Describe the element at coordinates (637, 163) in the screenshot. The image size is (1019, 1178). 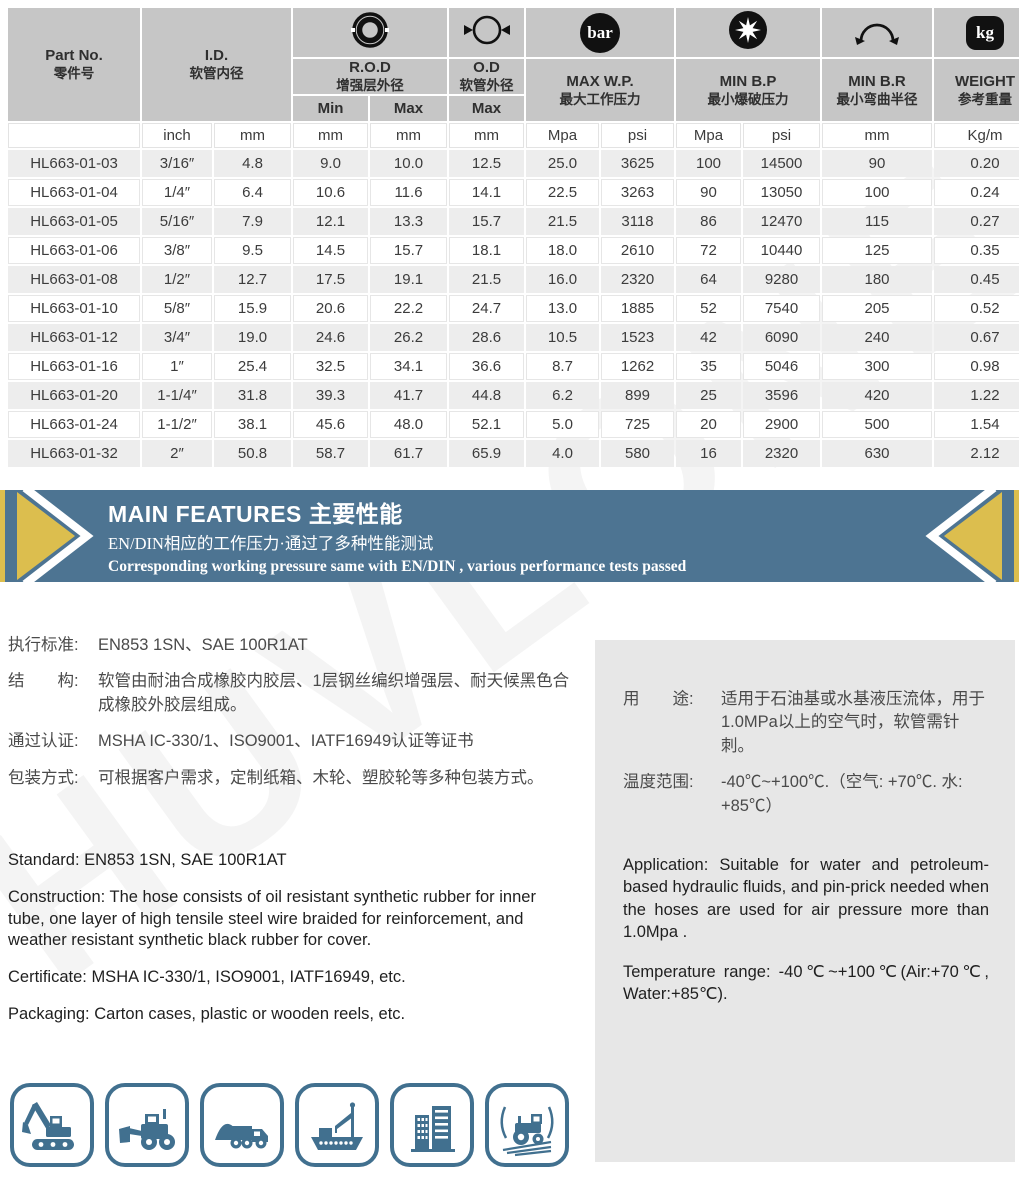
I see `value-cell: 3625` at that location.